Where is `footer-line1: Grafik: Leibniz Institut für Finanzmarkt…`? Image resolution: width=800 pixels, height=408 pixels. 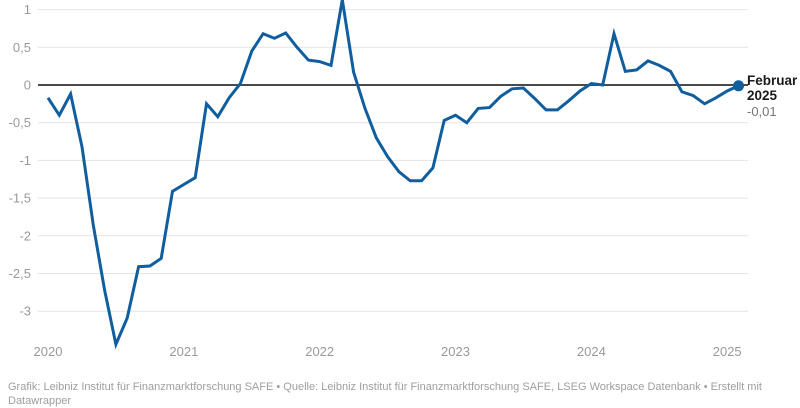
footer-line1: Grafik: Leibniz Institut für Finanzmarkt… is located at coordinates (385, 387).